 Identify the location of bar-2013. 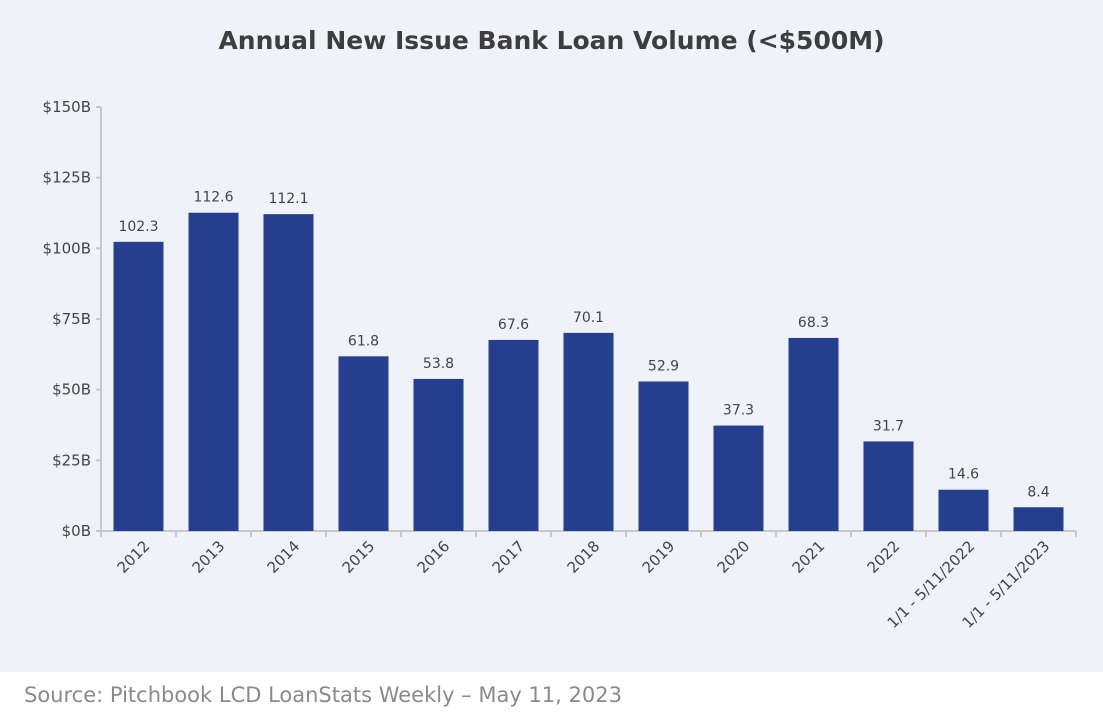
(213, 371).